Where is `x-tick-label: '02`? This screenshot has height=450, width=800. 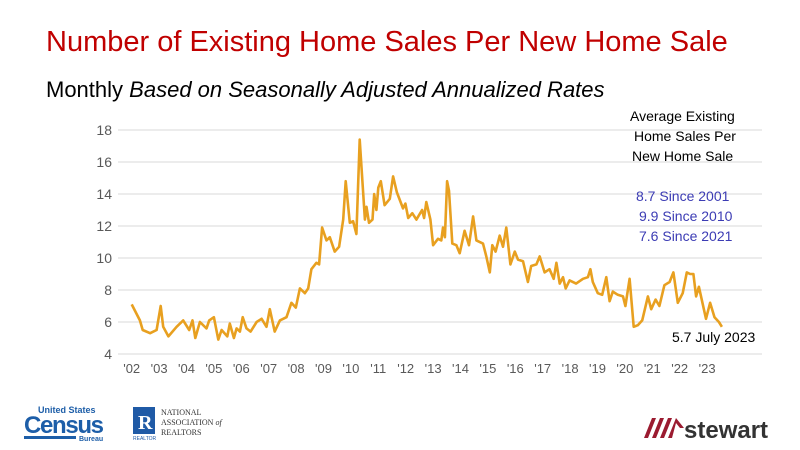 x-tick-label: '02 is located at coordinates (131, 368).